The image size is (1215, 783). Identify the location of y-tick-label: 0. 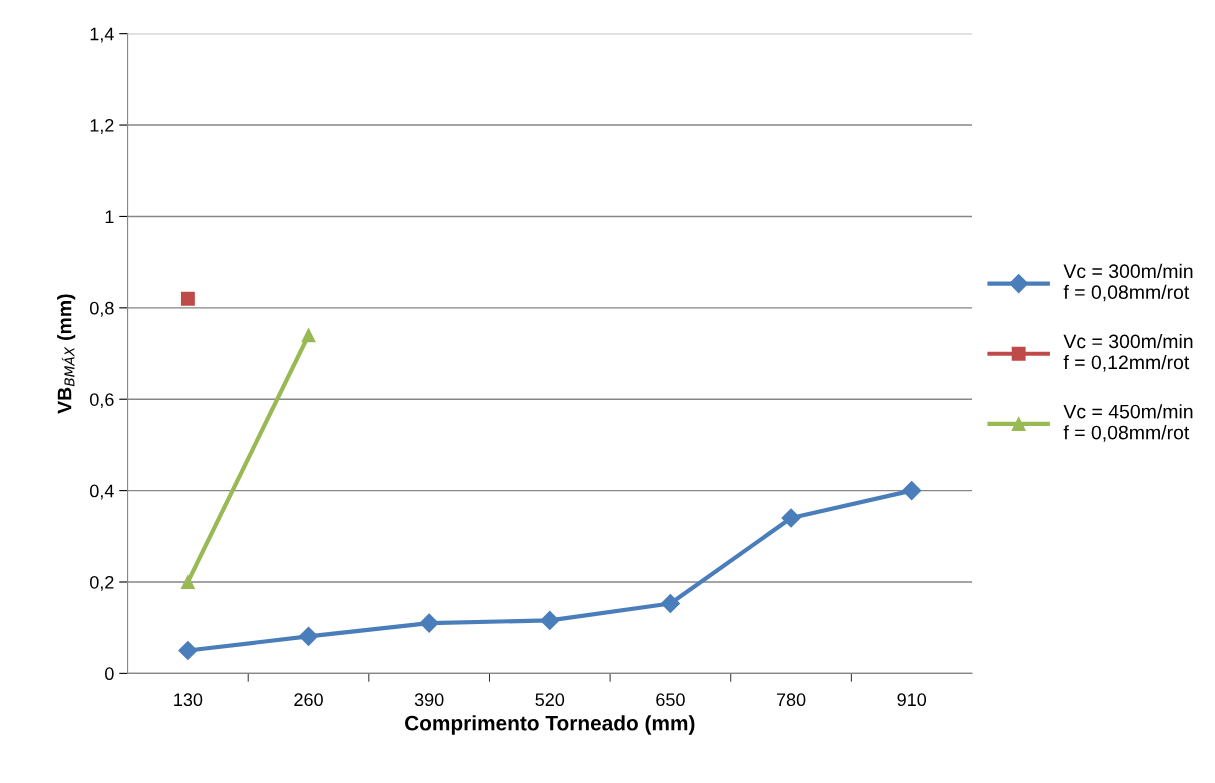
(109, 674).